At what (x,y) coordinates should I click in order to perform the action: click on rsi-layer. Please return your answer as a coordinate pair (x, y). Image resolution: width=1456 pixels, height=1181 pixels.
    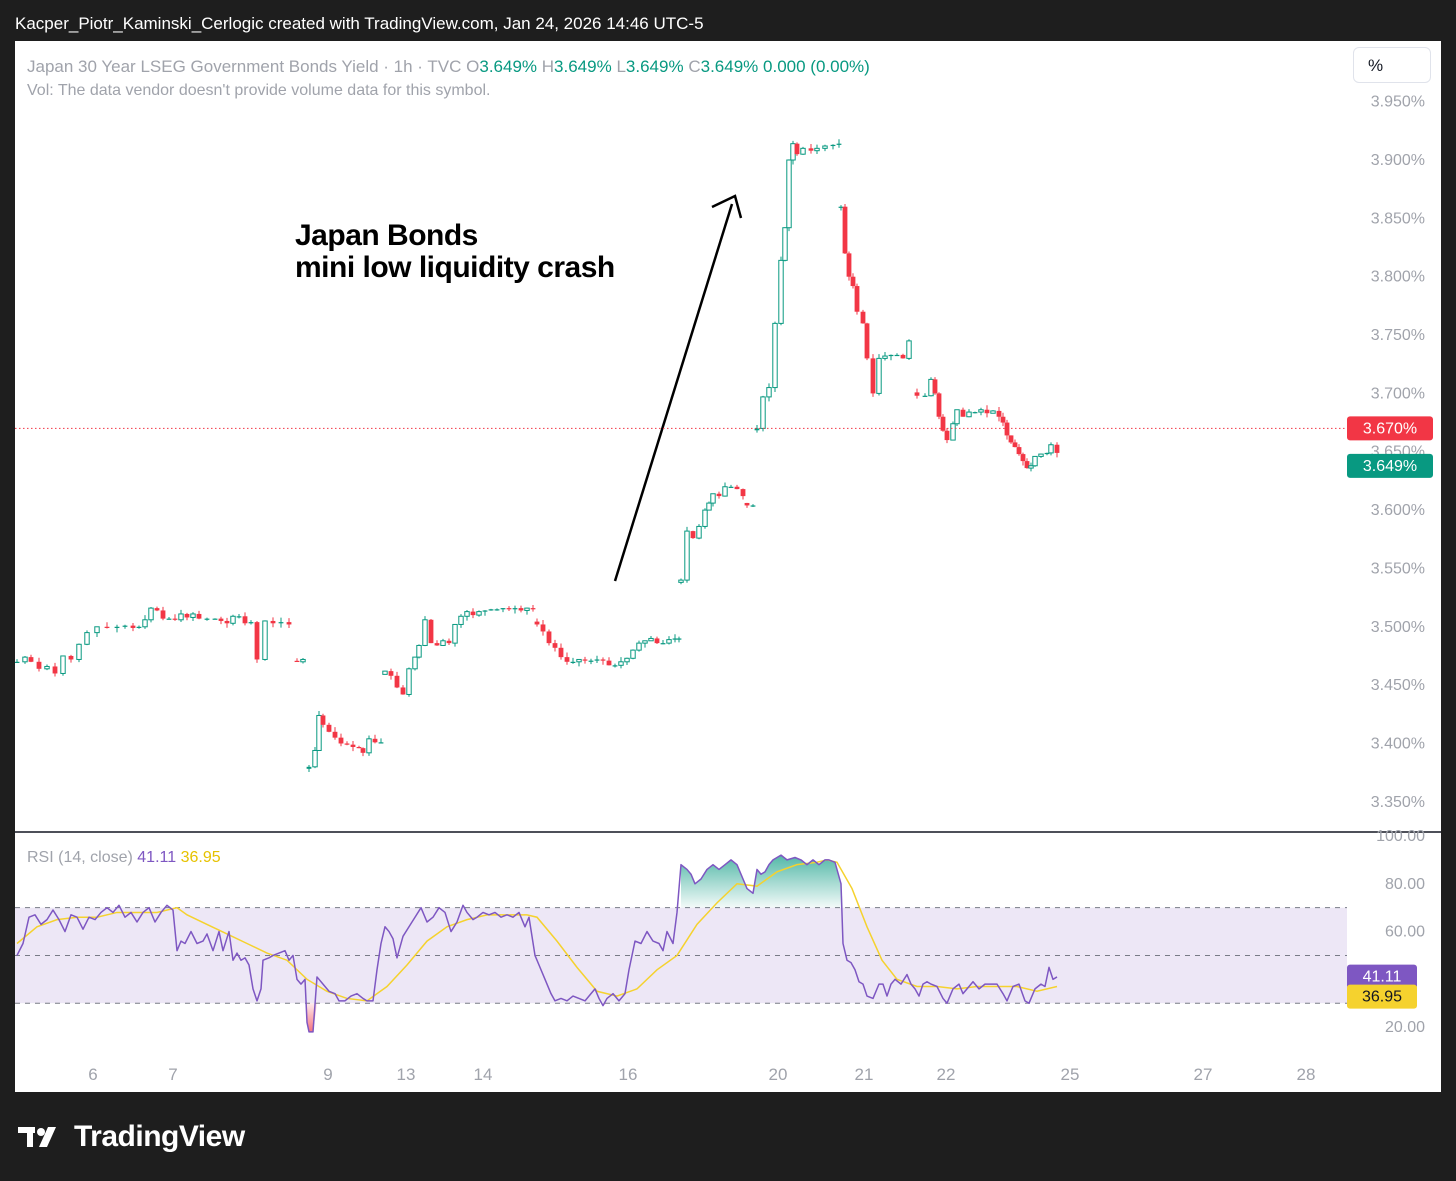
    Looking at the image, I should click on (681, 943).